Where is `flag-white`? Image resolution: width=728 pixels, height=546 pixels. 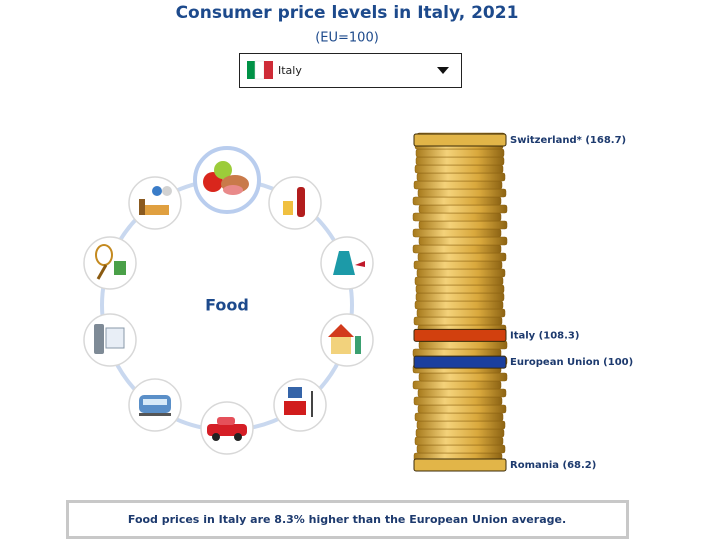 flag-white is located at coordinates (259, 70).